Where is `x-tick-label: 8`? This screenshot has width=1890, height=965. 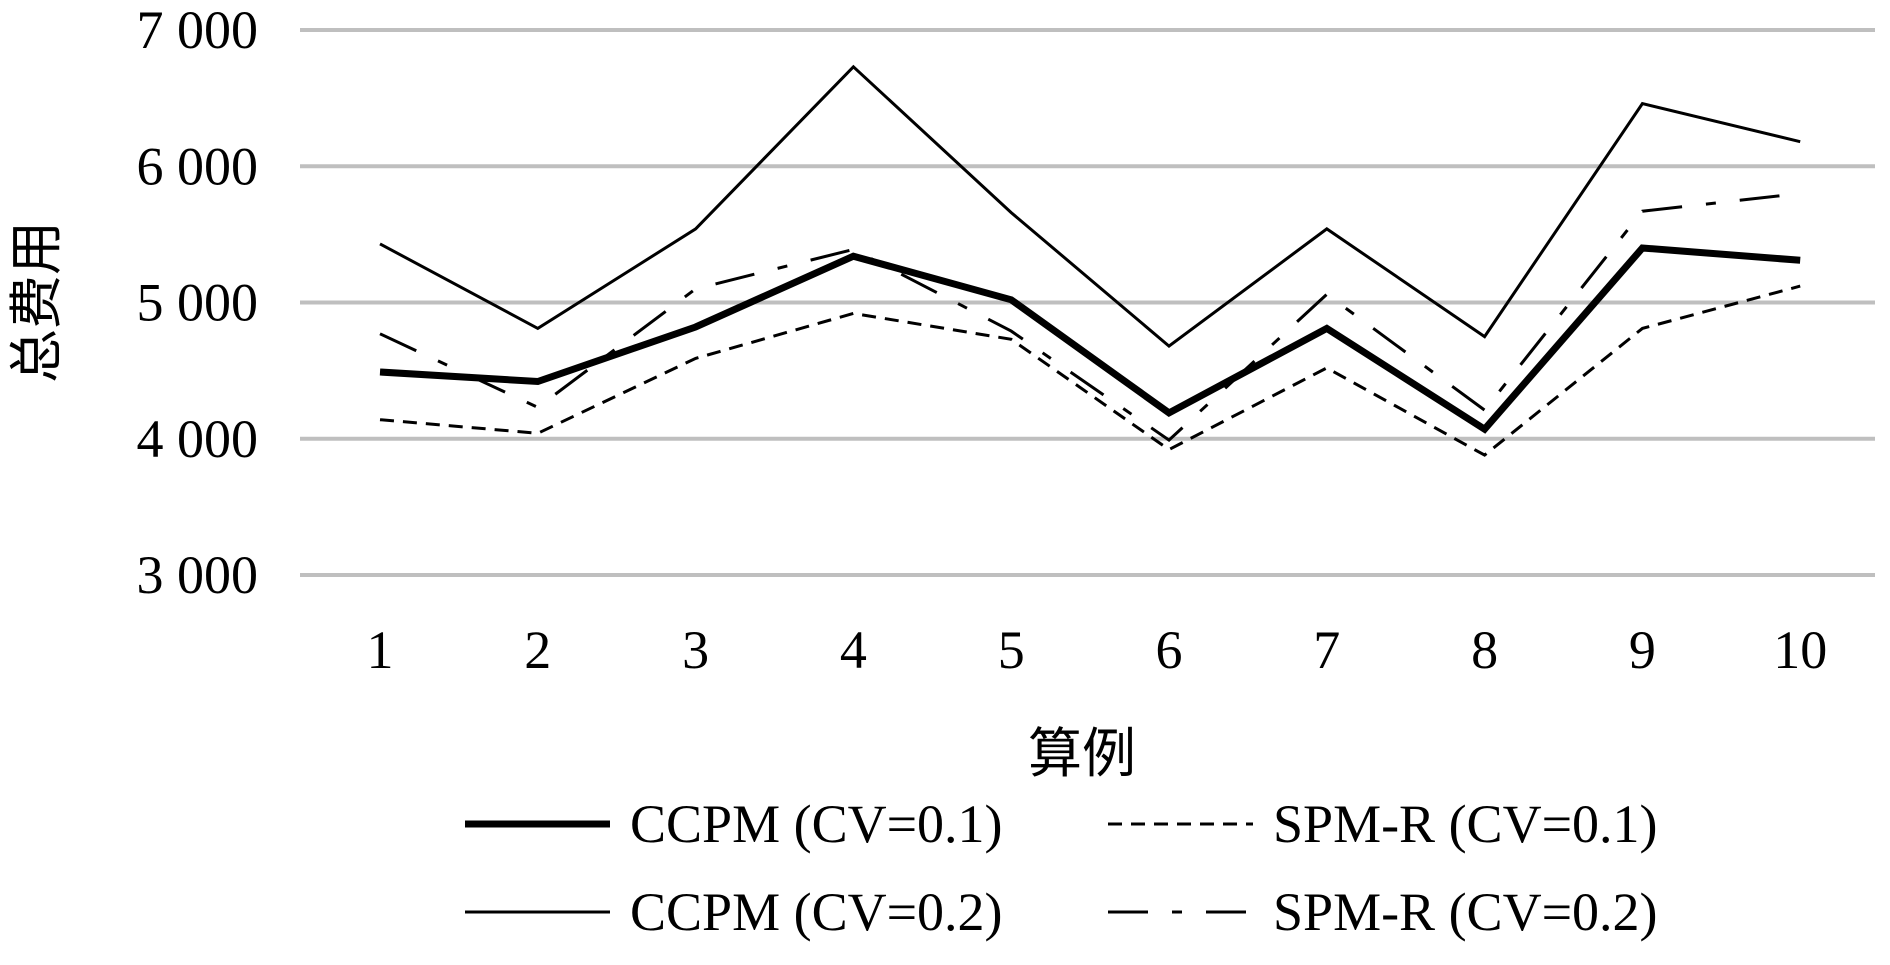 x-tick-label: 8 is located at coordinates (1484, 650).